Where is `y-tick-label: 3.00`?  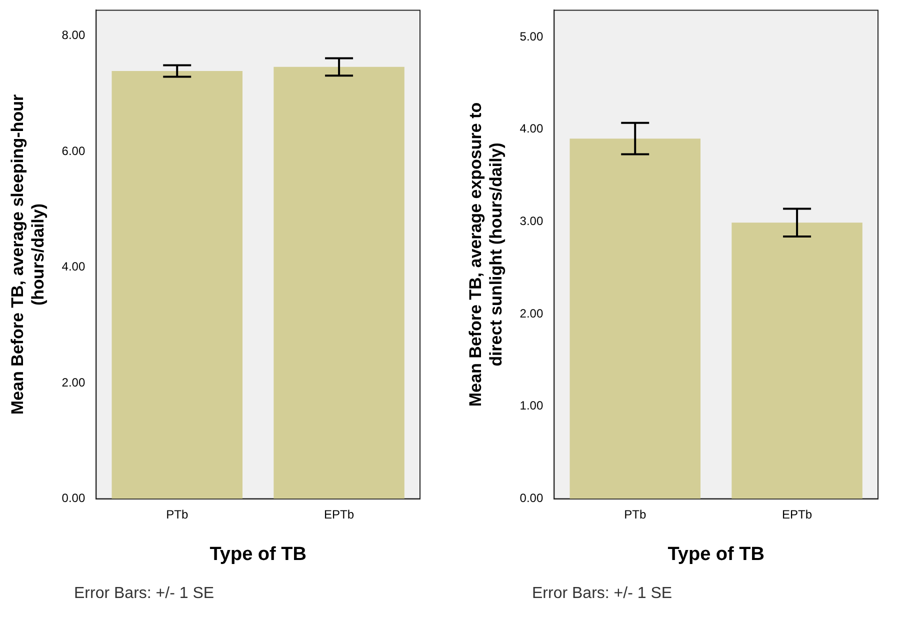
y-tick-label: 3.00 is located at coordinates (532, 221).